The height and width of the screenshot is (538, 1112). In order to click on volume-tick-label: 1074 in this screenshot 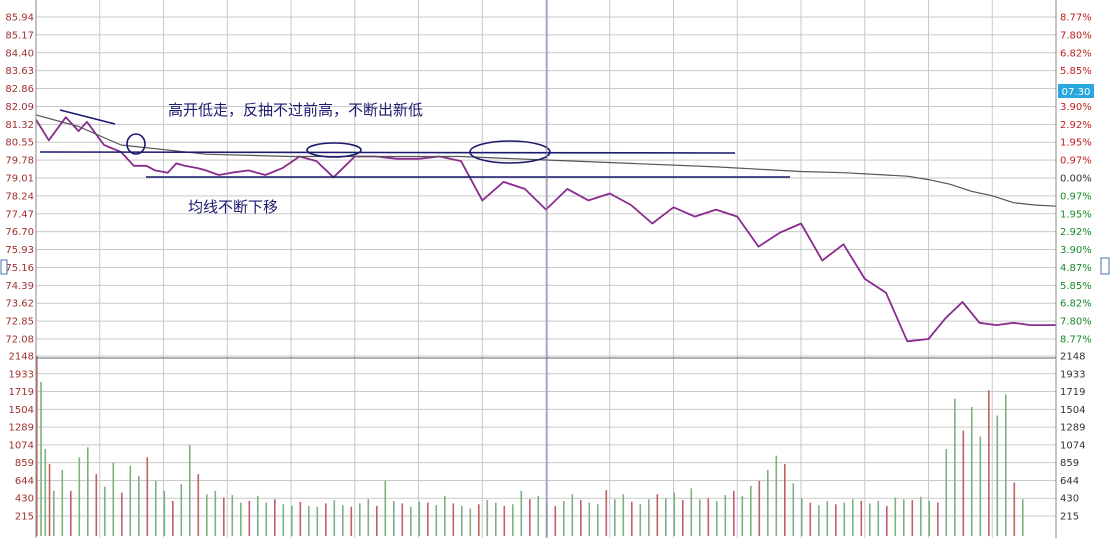, I will do `click(21, 445)`.